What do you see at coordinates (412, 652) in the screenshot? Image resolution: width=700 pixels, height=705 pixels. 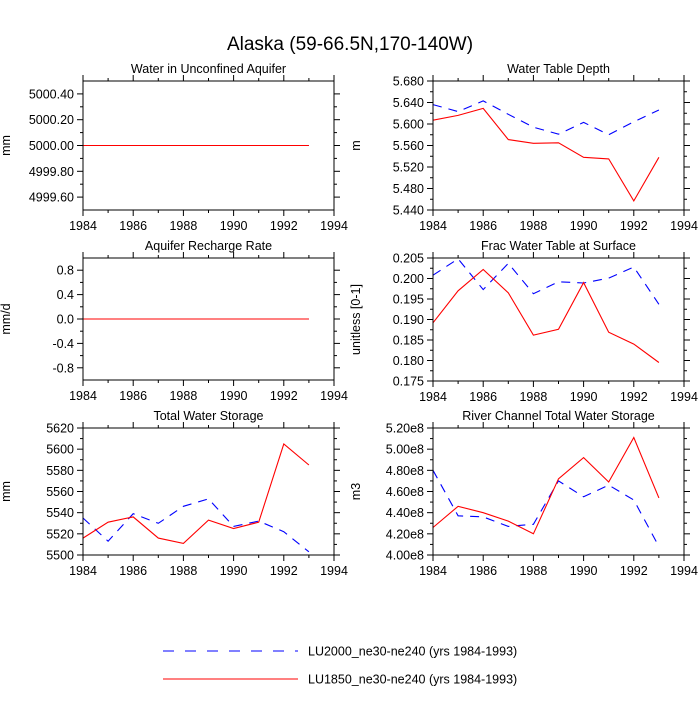 I see `legend-label: LU2000_ne30-ne240 (yrs 1984-1993)` at bounding box center [412, 652].